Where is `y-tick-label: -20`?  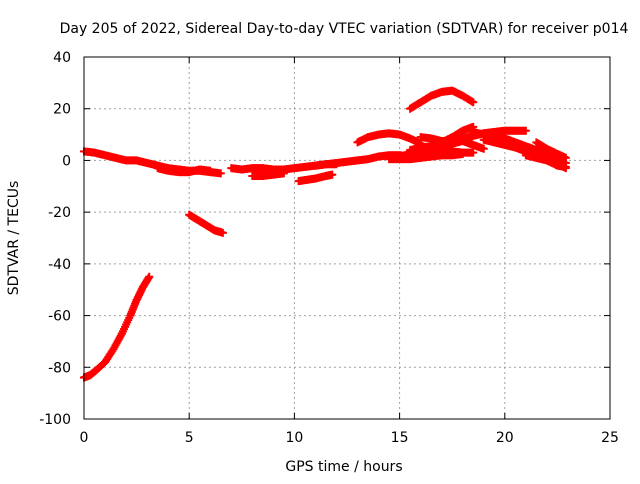 y-tick-label: -20 is located at coordinates (59, 213).